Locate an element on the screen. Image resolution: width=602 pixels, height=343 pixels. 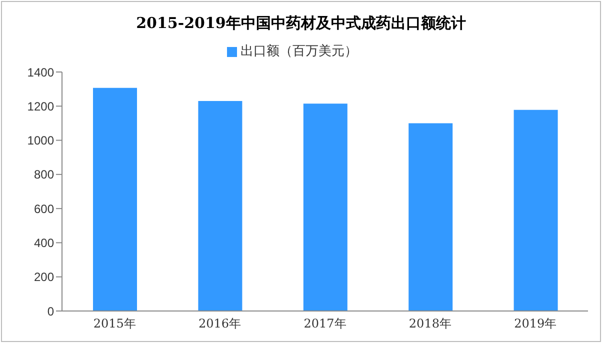
y-tick-label: 800 is located at coordinates (44, 175).